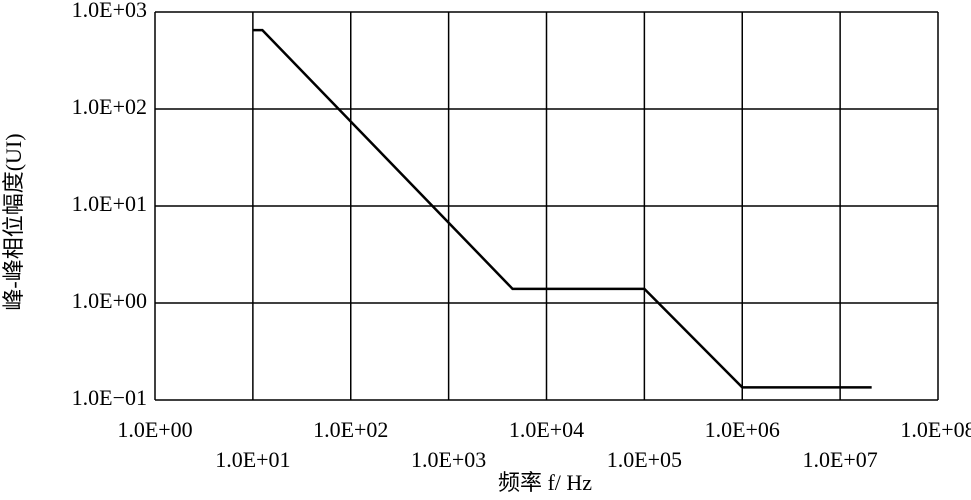 Image resolution: width=971 pixels, height=500 pixels. What do you see at coordinates (742, 429) in the screenshot?
I see `x-tick-label: 1.0E+06` at bounding box center [742, 429].